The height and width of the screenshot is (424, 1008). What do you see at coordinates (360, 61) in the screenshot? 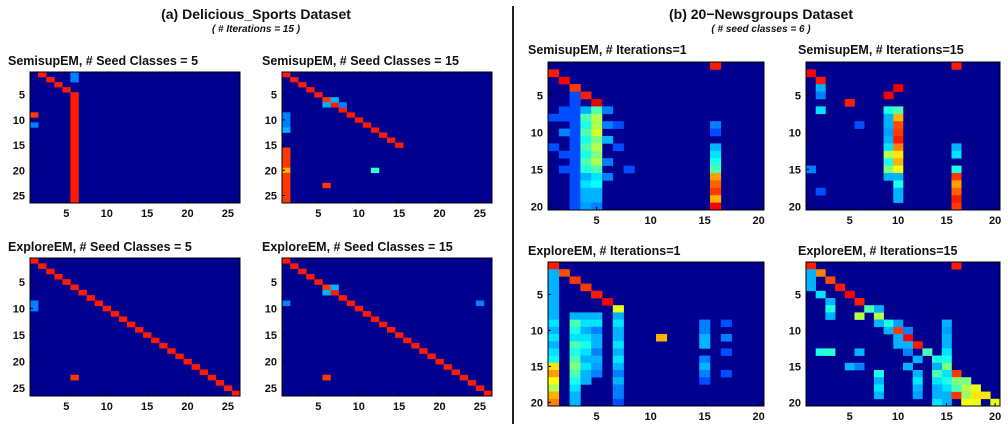
I see `plot-title-a2: SemisupEM, # Seed Classes = 15` at bounding box center [360, 61].